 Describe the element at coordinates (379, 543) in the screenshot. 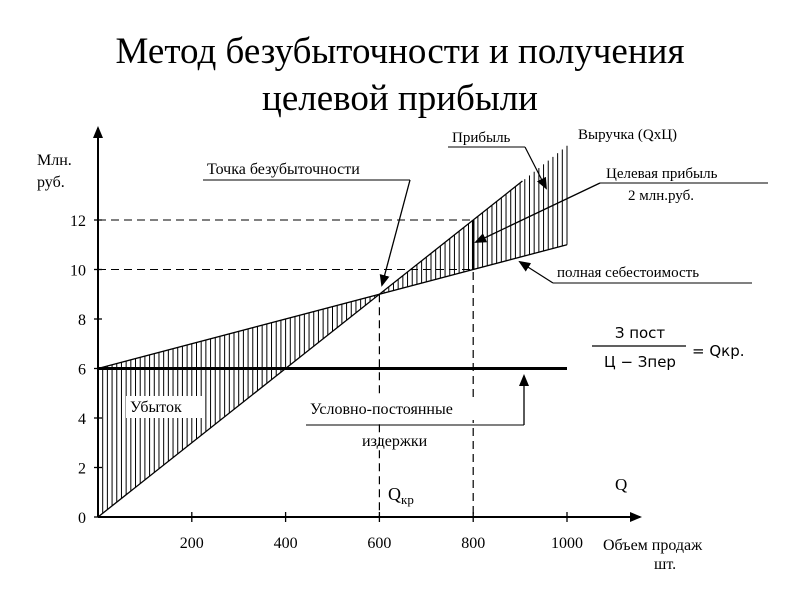

I see `x-tick-label: 600` at that location.